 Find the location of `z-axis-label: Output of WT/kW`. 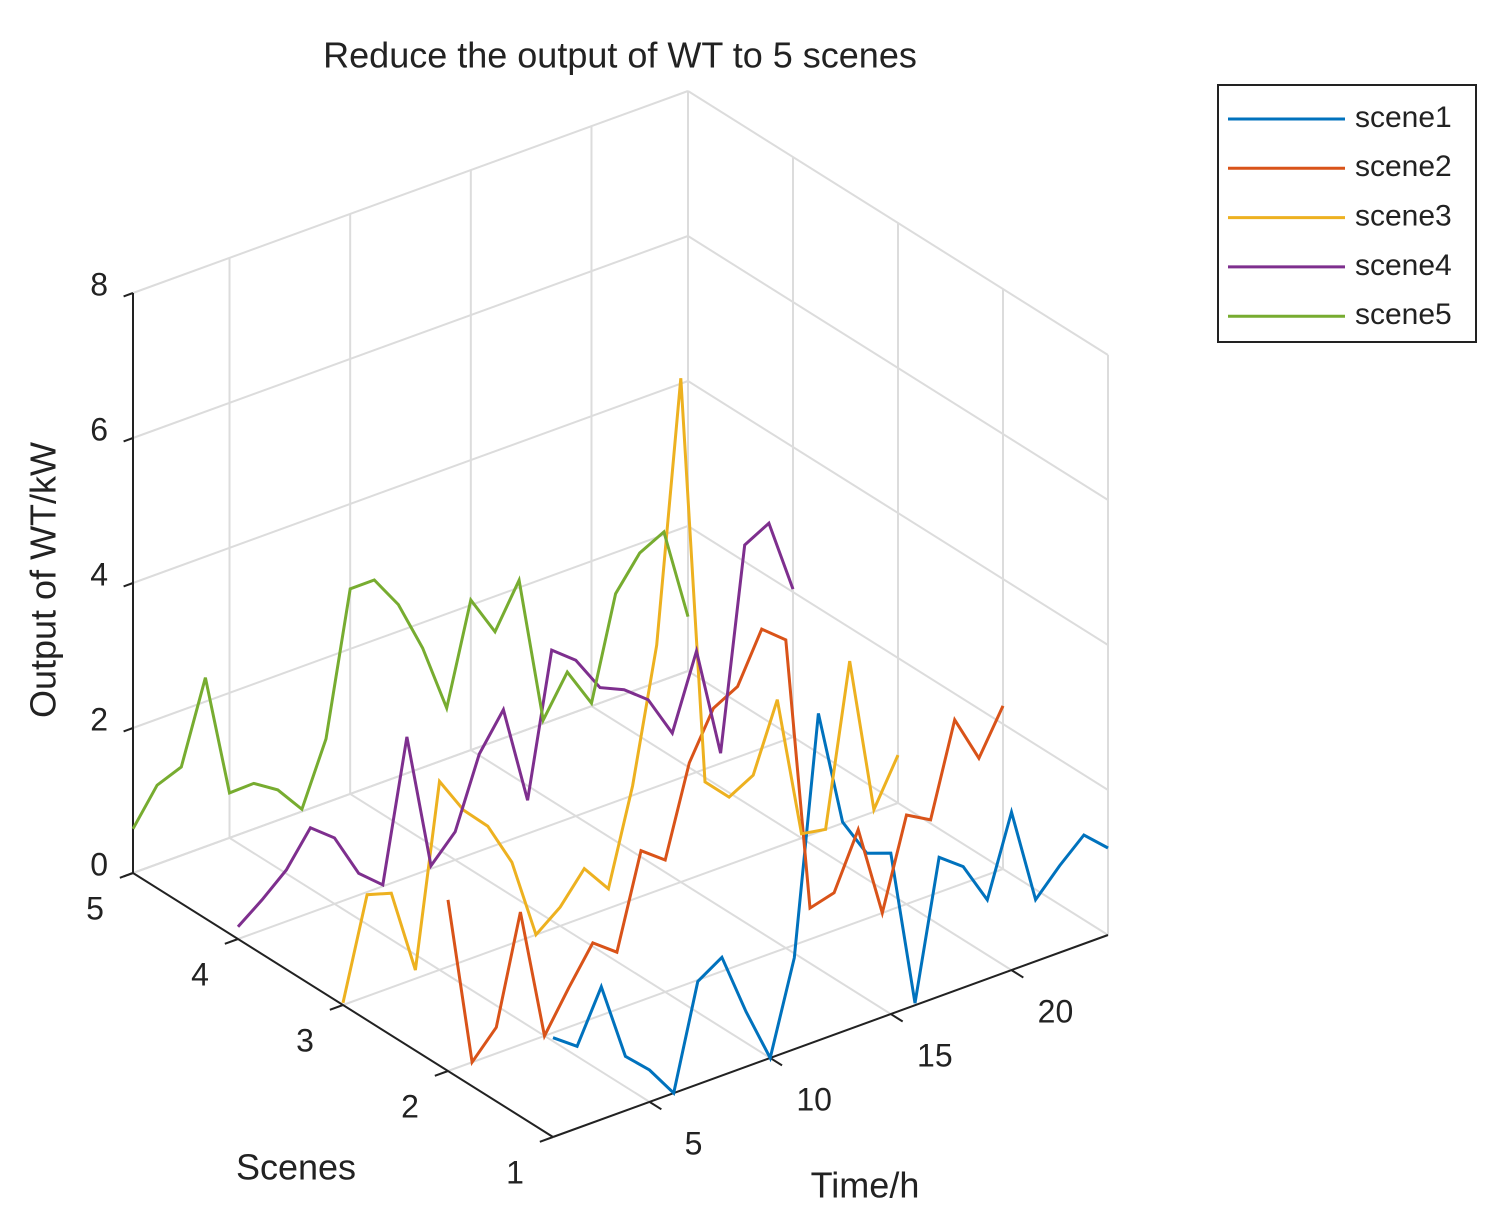

z-axis-label: Output of WT/kW is located at coordinates (43, 580).